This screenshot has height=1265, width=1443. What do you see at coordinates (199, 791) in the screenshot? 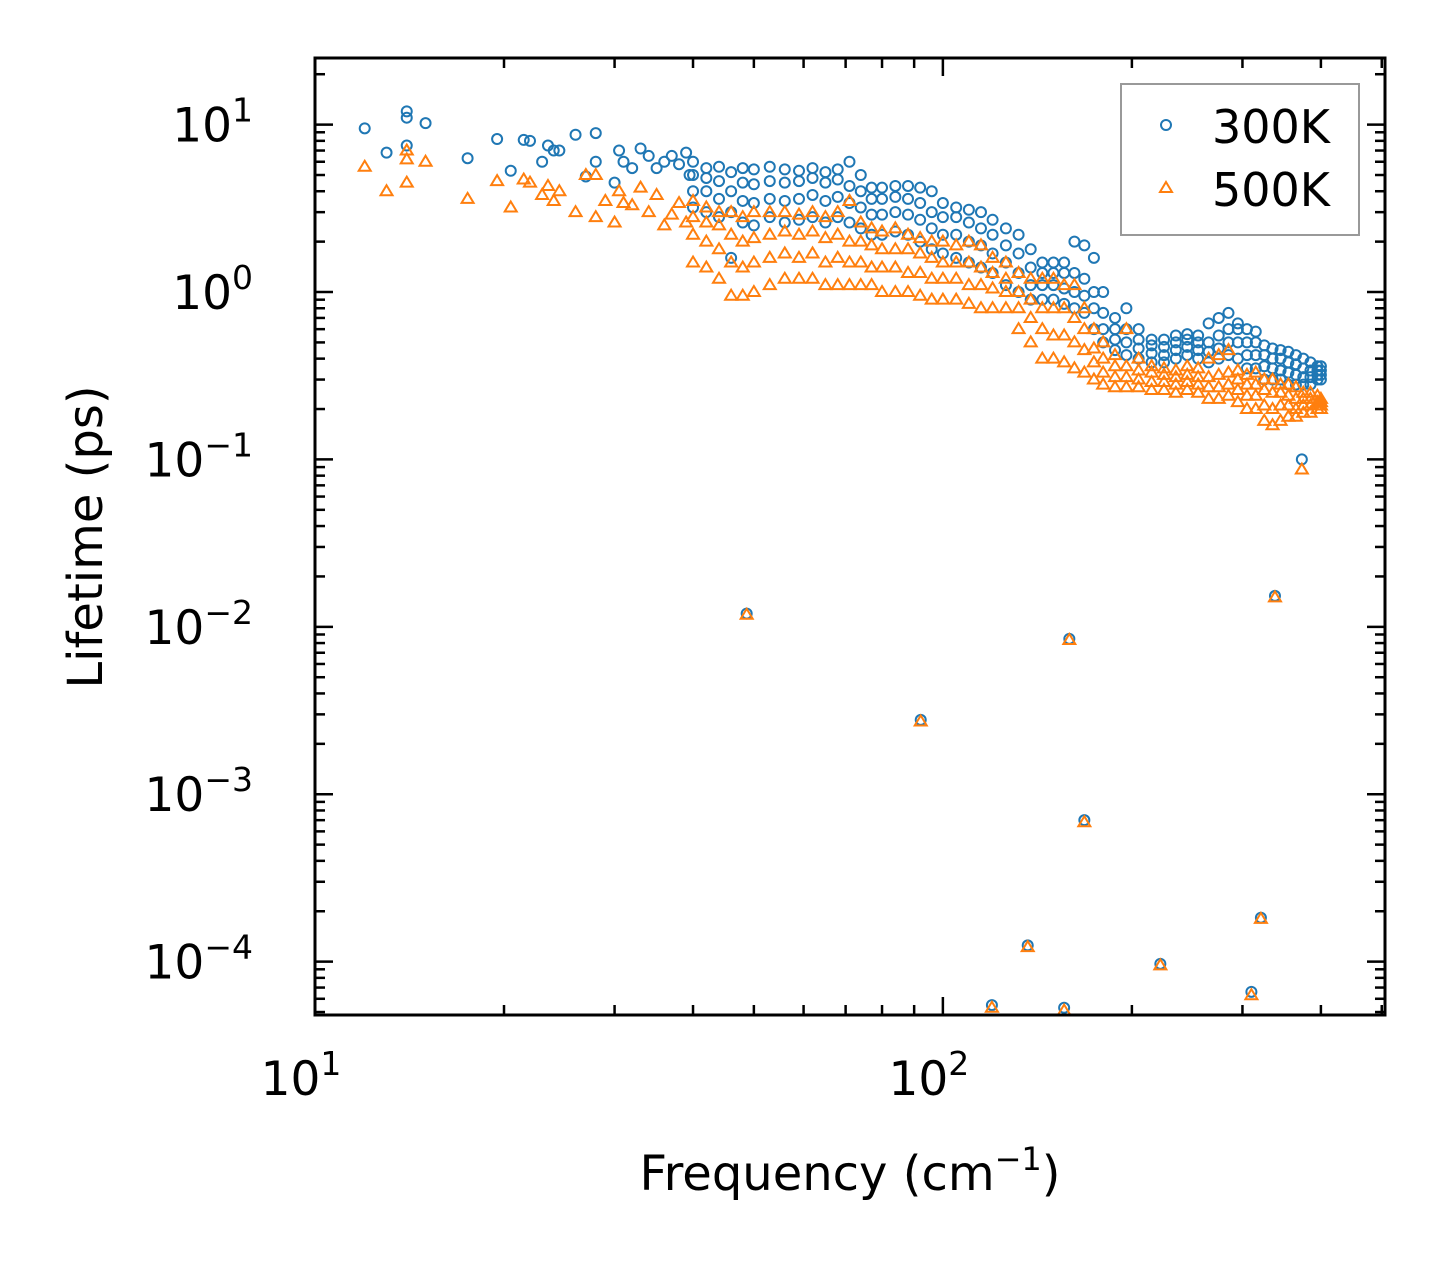
I see `y-tick-label: 10⁻³` at bounding box center [199, 791].